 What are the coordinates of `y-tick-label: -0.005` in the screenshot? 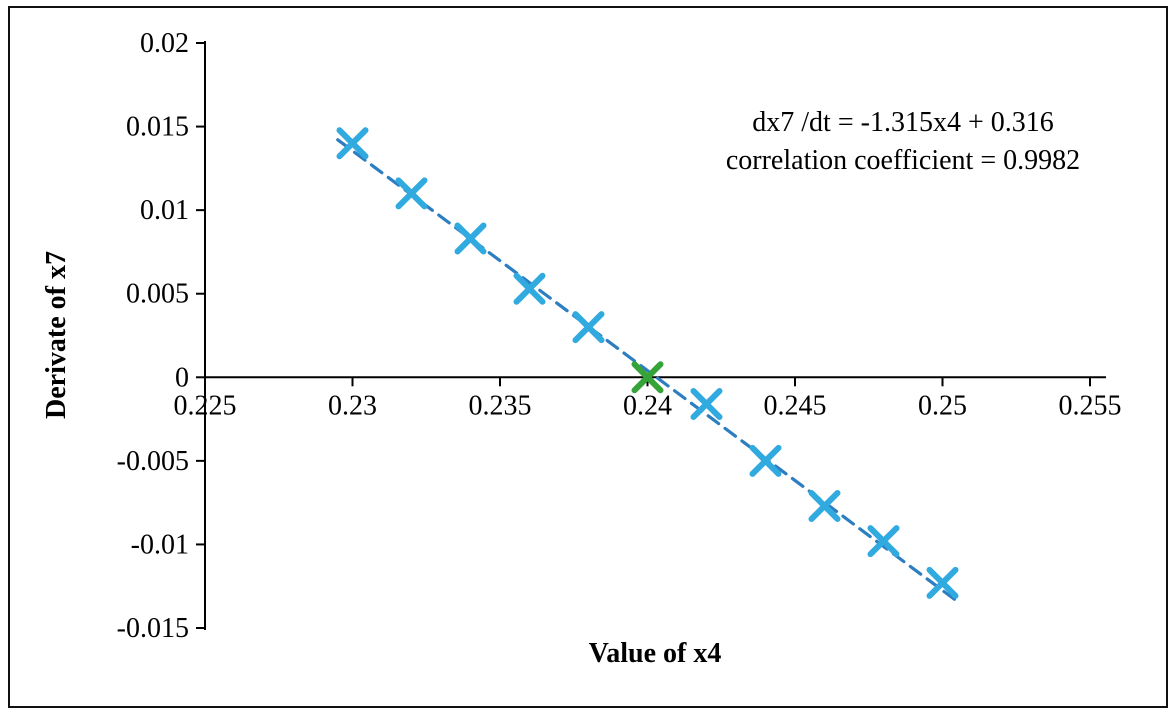 It's located at (153, 461).